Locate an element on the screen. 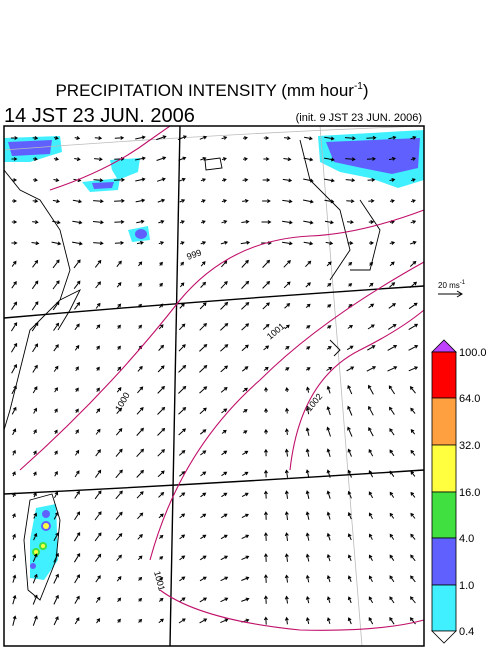 The height and width of the screenshot is (650, 500). coastline is located at coordinates (365, 235).